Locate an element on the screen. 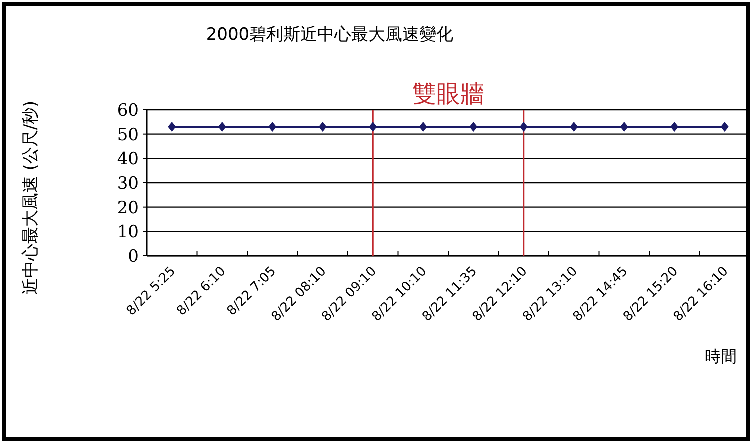  y-tick-label: 0 is located at coordinates (133, 257).